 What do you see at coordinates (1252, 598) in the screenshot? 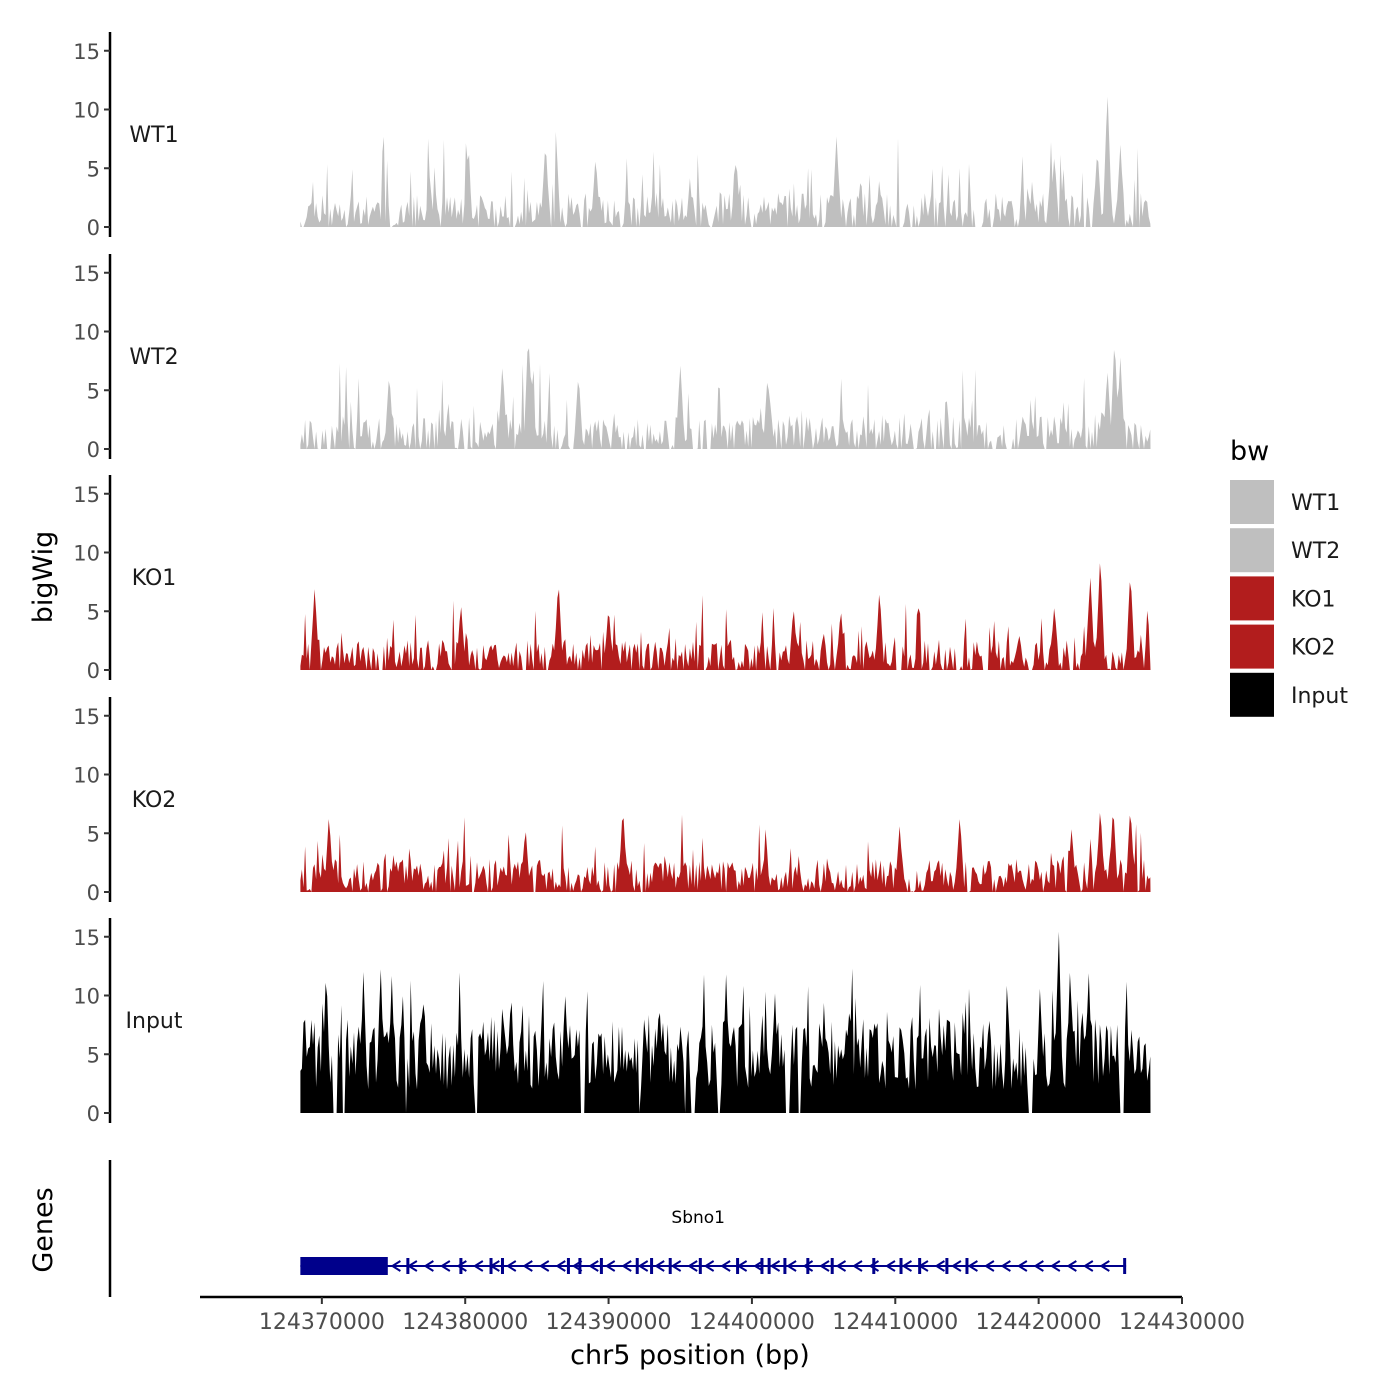
I see `legend-key-ko1` at bounding box center [1252, 598].